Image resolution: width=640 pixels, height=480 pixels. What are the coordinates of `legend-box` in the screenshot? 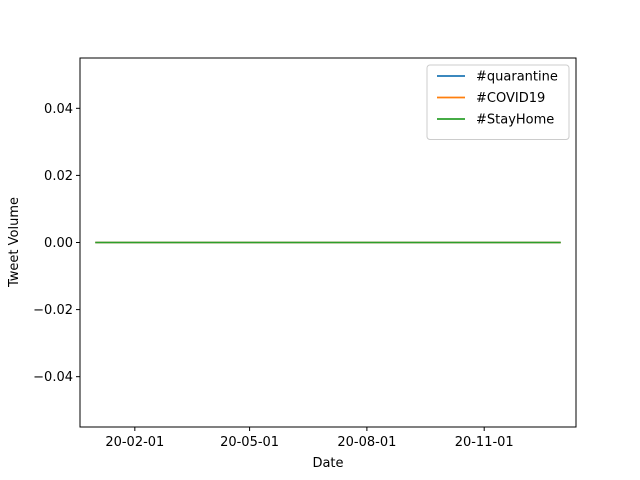 It's located at (498, 102).